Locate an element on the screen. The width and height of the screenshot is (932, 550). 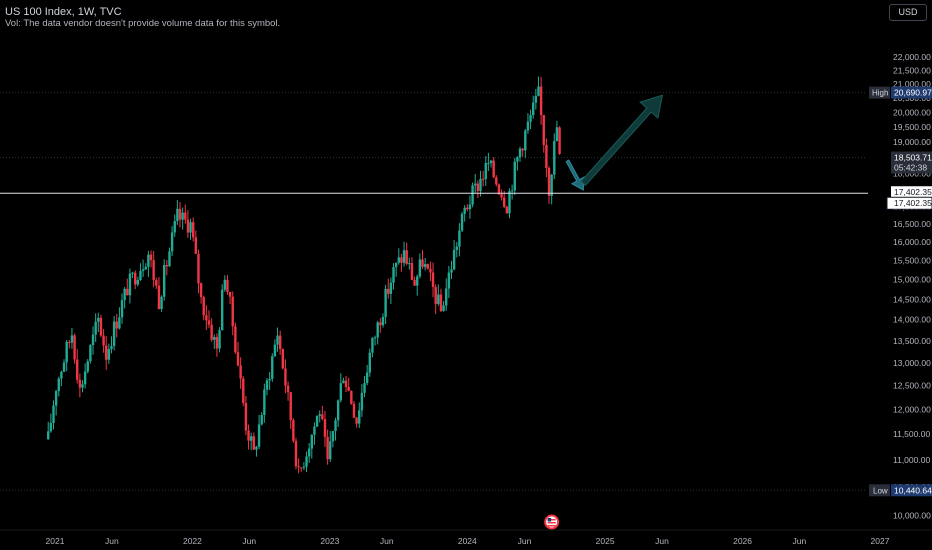
price-tick-label: 10,000.00 is located at coordinates (912, 515).